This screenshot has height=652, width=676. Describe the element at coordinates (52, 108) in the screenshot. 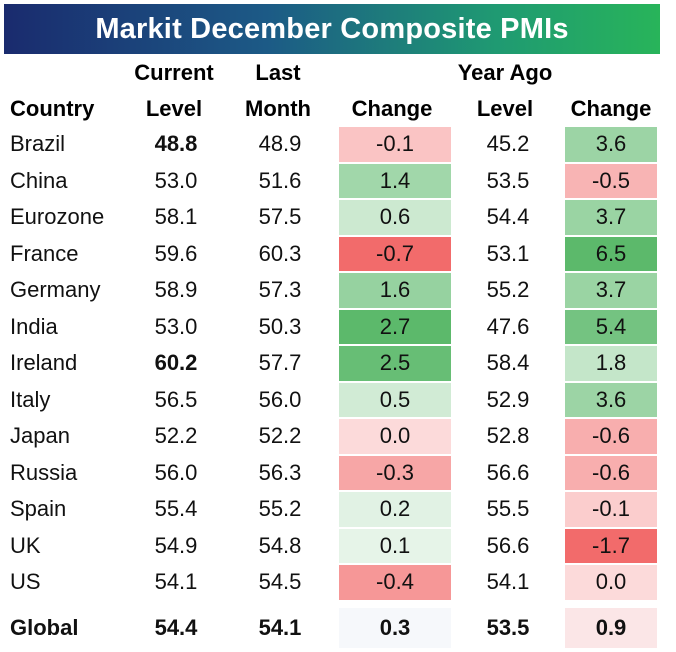

I see `header-country: Country` at that location.